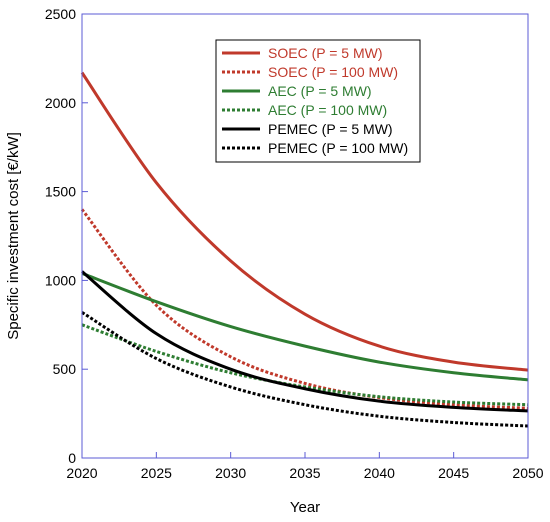 The width and height of the screenshot is (550, 522). Describe the element at coordinates (13, 236) in the screenshot. I see `y-axis-label: Specific investment cost [€/kW]` at that location.